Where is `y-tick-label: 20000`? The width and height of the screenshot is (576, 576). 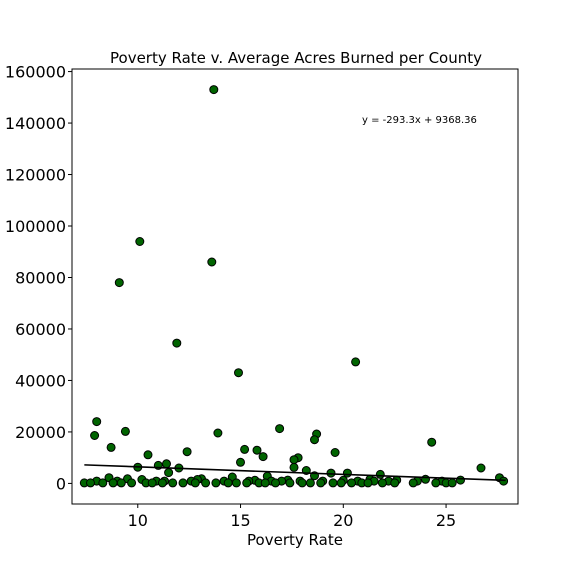 y-tick-label: 20000 is located at coordinates (40, 432).